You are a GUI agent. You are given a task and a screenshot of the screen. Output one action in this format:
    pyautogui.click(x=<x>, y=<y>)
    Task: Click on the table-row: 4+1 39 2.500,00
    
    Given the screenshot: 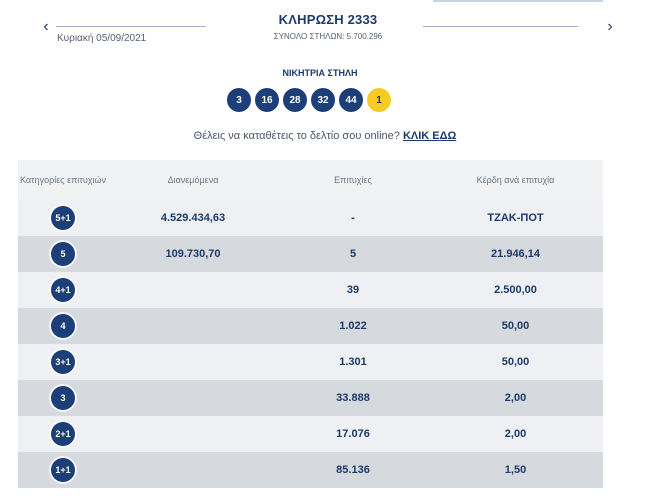 What is the action you would take?
    pyautogui.click(x=310, y=290)
    